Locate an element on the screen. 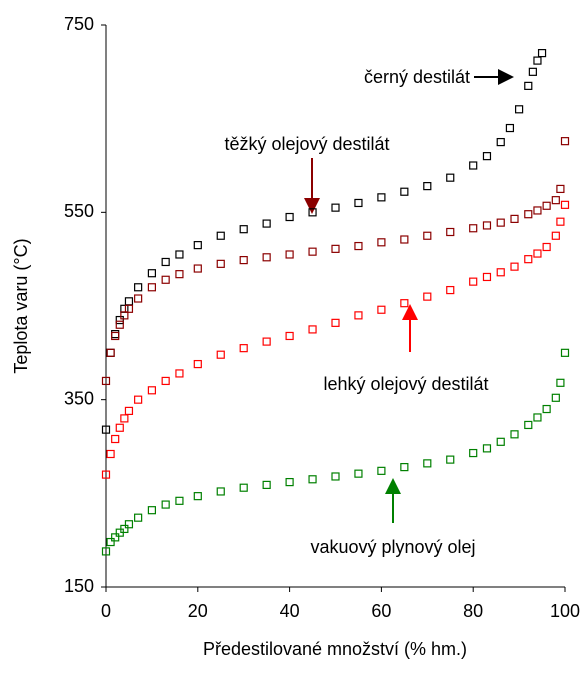 The image size is (587, 673). x-tick-label: 60 is located at coordinates (381, 611).